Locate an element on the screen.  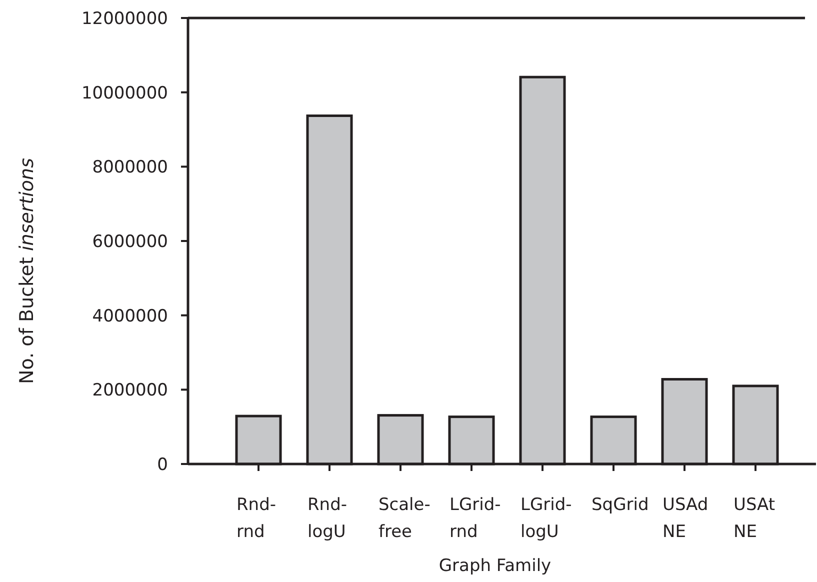
y-axis-title: No. of Bucket insertions is located at coordinates (27, 271).